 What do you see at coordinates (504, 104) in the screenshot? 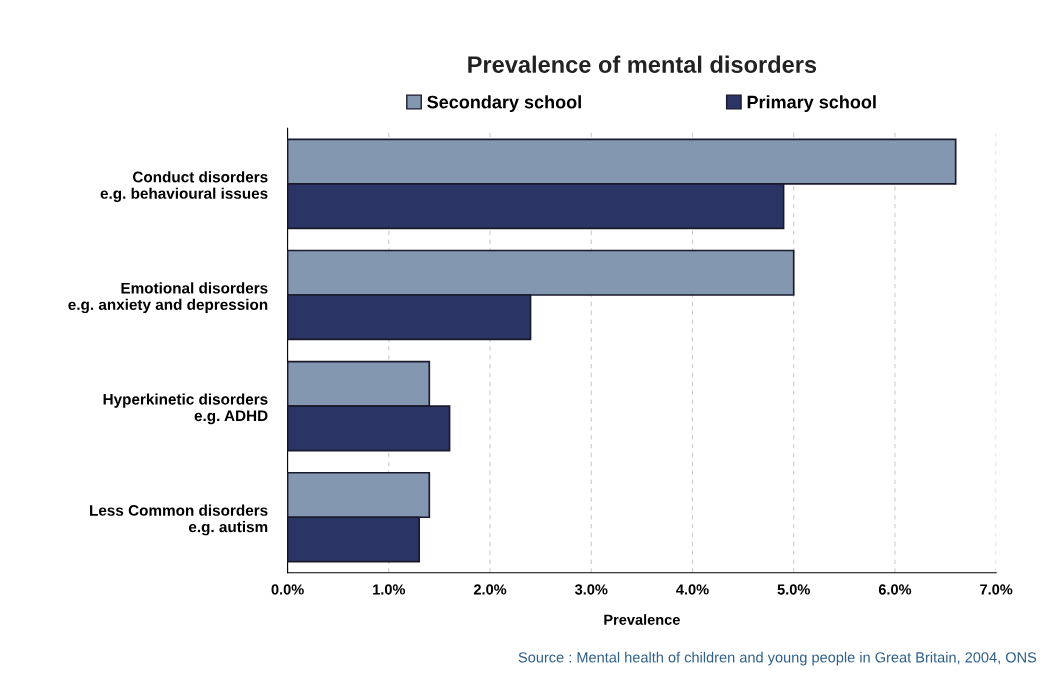
I see `legend-label: Secondary school` at bounding box center [504, 104].